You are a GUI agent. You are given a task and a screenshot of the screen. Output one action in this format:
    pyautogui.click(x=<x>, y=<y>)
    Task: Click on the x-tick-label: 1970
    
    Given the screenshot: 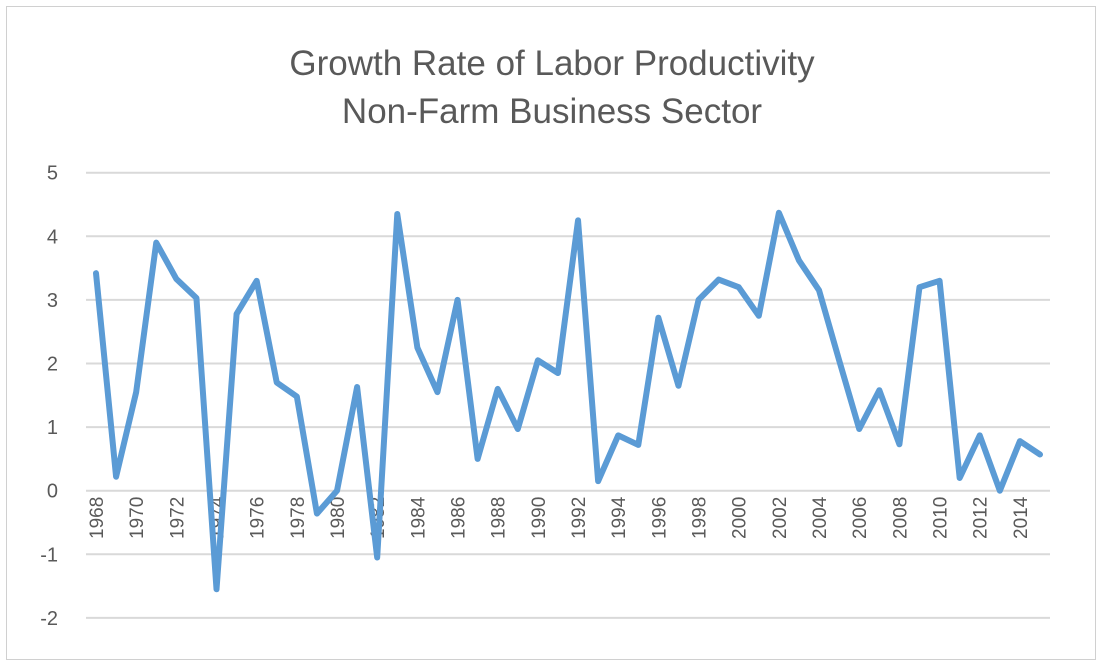 What is the action you would take?
    pyautogui.click(x=137, y=518)
    